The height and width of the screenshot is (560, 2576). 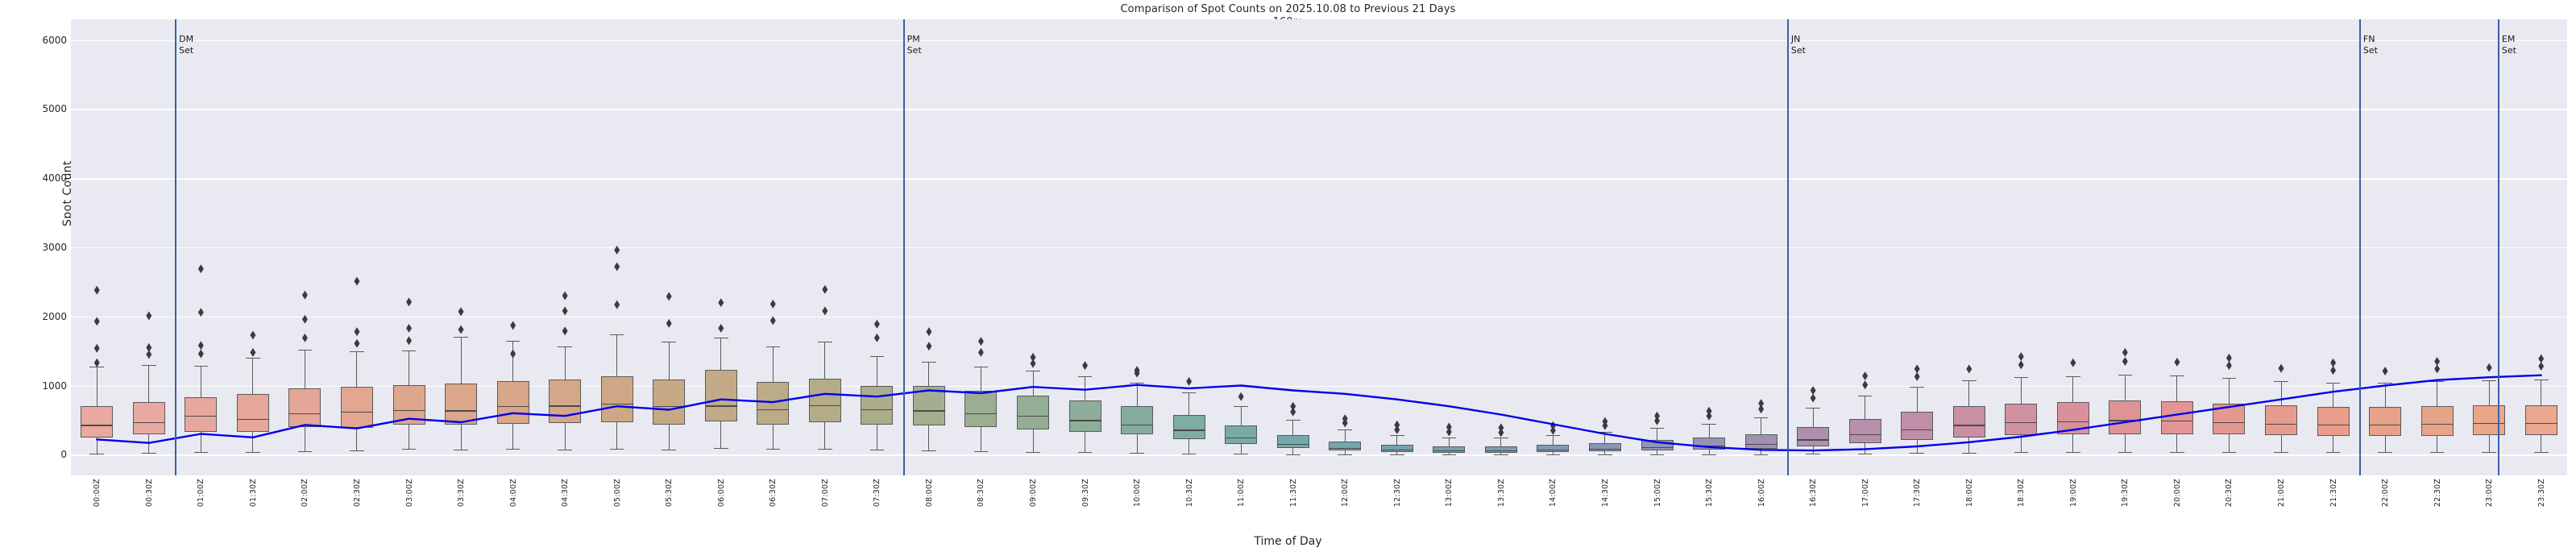 What do you see at coordinates (2229, 493) in the screenshot?
I see `x-tick-label: 20:30Z` at bounding box center [2229, 493].